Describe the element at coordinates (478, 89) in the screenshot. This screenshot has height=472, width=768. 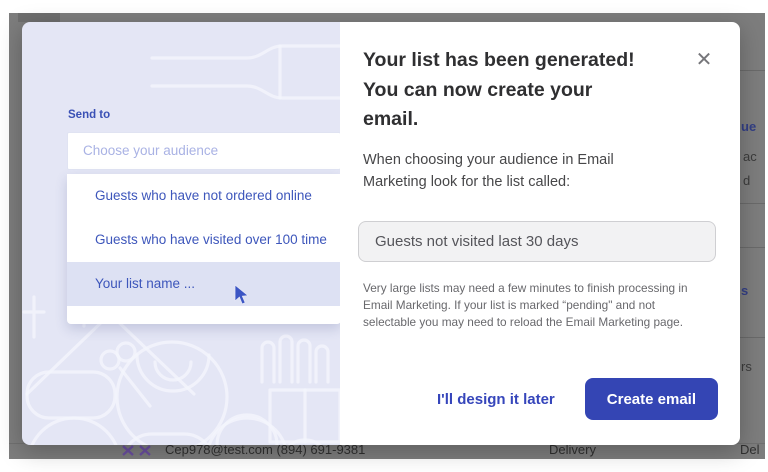
I see `modal-title-line: You can now create your` at that location.